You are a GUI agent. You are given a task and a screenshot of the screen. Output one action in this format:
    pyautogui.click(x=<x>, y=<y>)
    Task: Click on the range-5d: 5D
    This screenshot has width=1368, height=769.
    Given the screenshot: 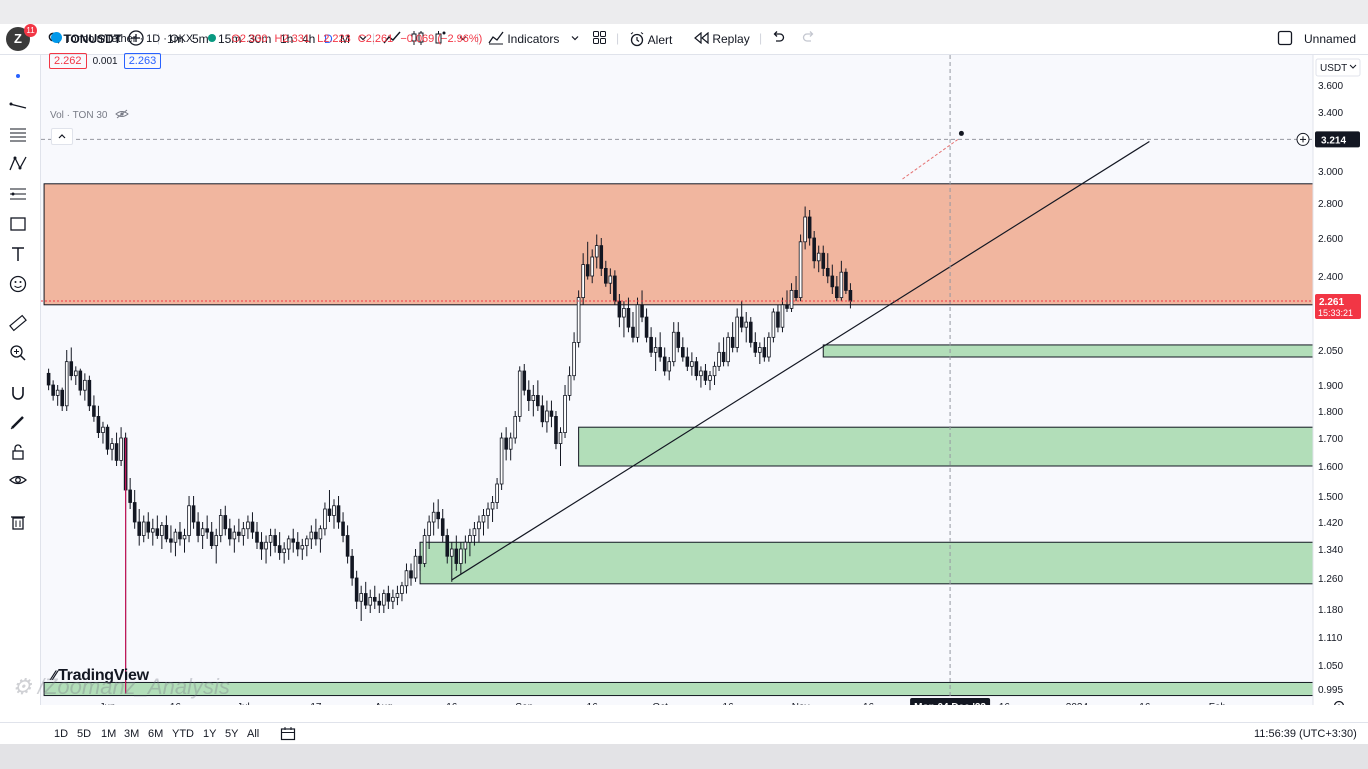 What is the action you would take?
    pyautogui.click(x=84, y=734)
    